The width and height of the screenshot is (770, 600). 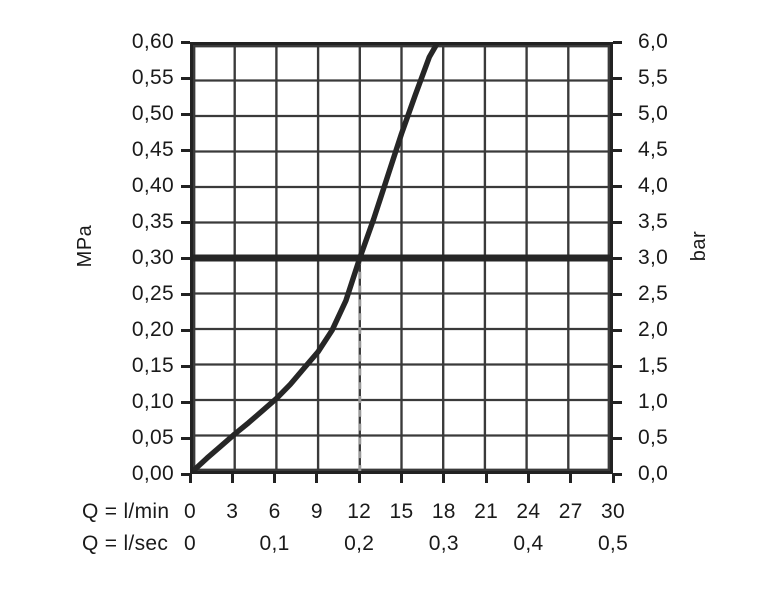 What do you see at coordinates (653, 149) in the screenshot?
I see `y-tick-label-right: 4,5` at bounding box center [653, 149].